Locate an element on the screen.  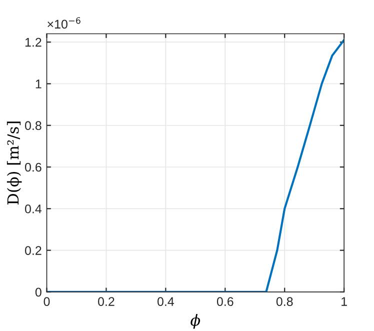
y-tick-label: 0.4 is located at coordinates (33, 209).